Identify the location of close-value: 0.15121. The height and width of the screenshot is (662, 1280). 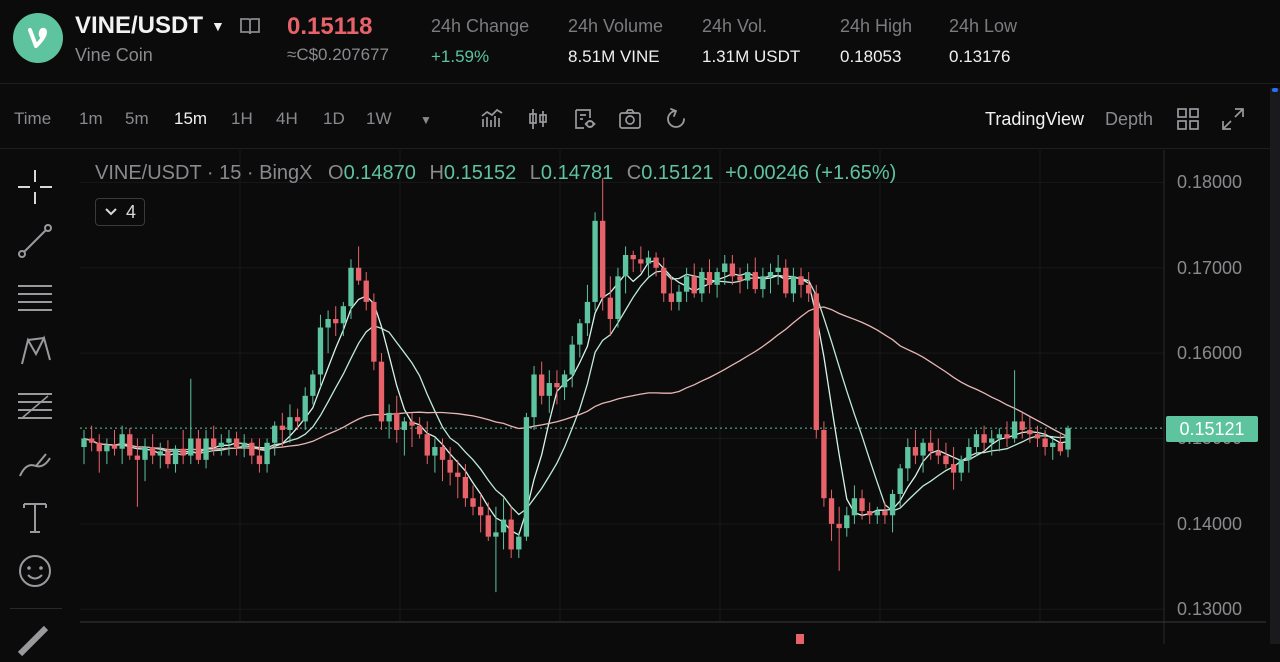
(677, 173).